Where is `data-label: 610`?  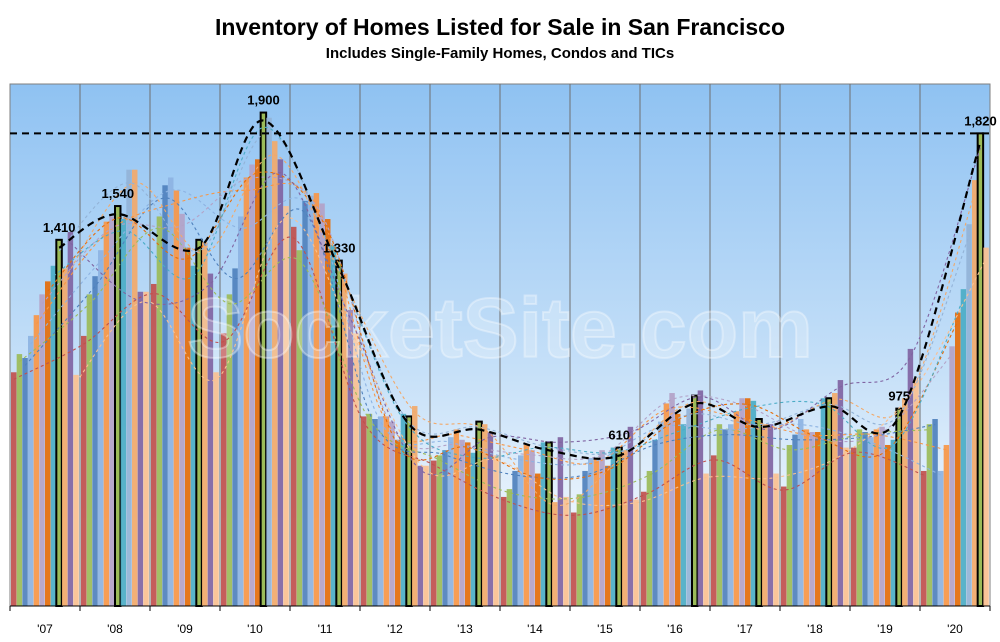
data-label: 610 is located at coordinates (619, 435).